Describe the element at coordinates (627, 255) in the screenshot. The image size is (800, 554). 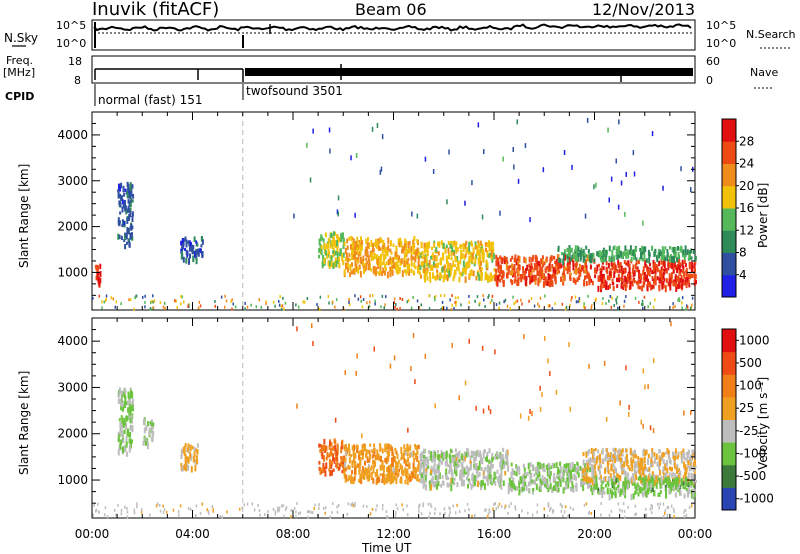
I see `power-echo-region` at that location.